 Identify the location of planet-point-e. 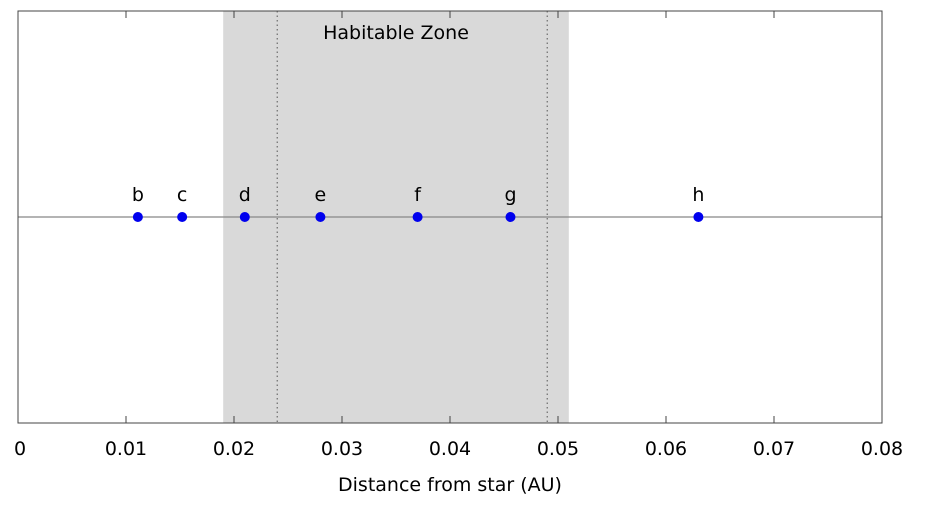
(320, 217).